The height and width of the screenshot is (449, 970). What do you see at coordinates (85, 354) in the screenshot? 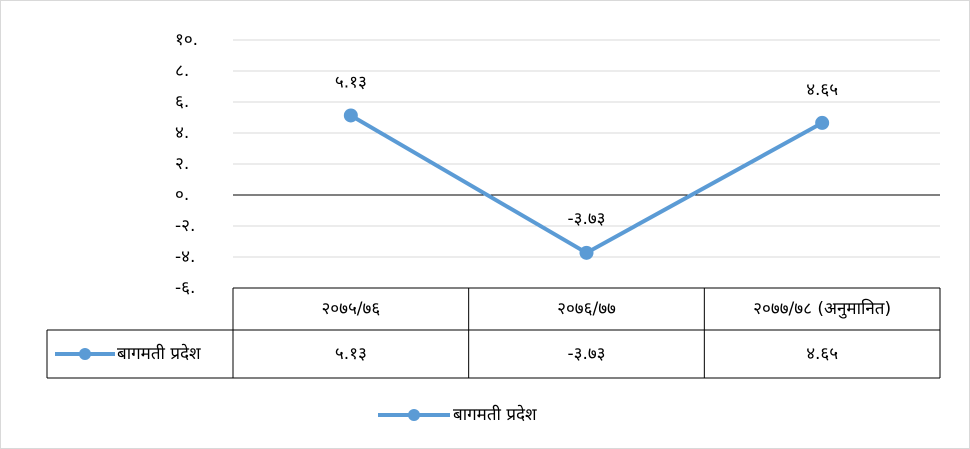
I see `table-legend-key-marker` at bounding box center [85, 354].